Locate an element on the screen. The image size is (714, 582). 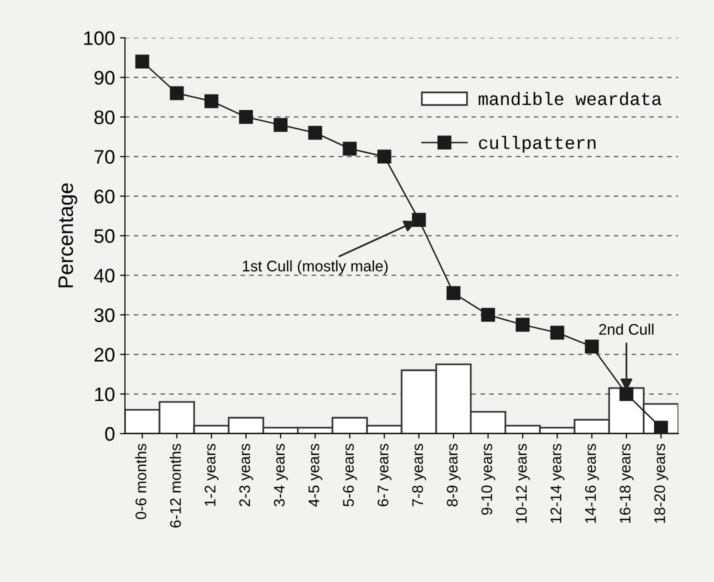
x-tick-label: 7-8 years is located at coordinates (419, 475).